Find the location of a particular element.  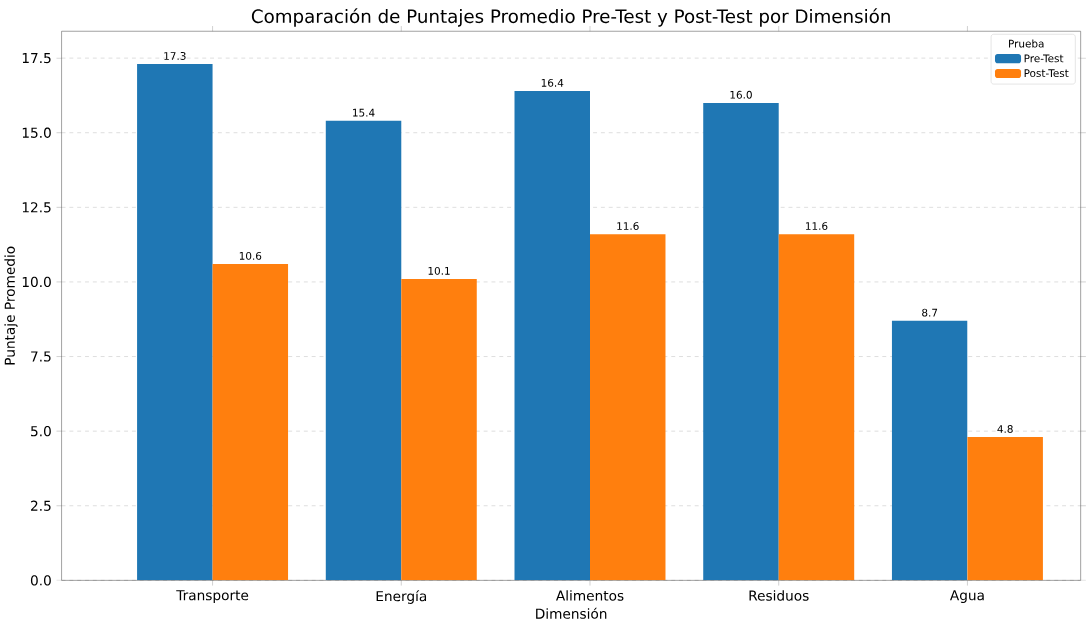

x-tick-label: Residuos is located at coordinates (779, 595).